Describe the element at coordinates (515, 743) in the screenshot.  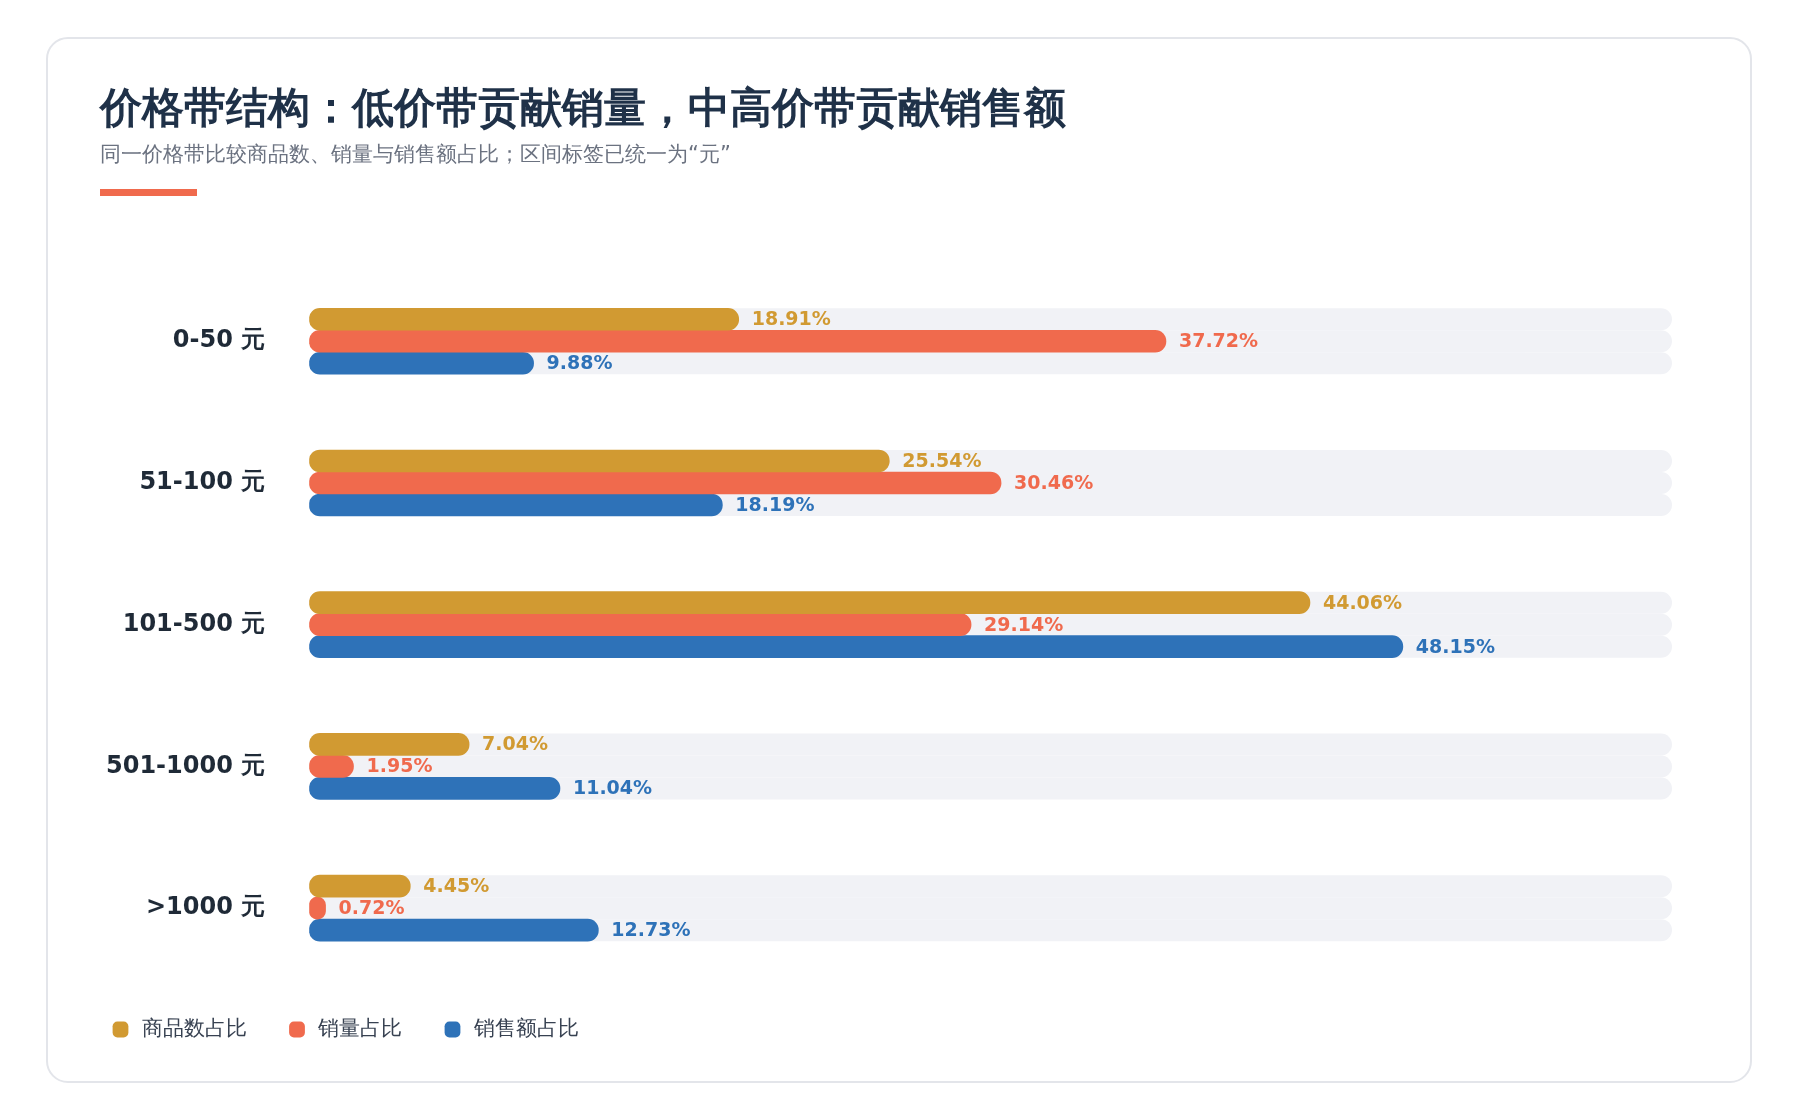
I see `data-label: 7.04%` at that location.